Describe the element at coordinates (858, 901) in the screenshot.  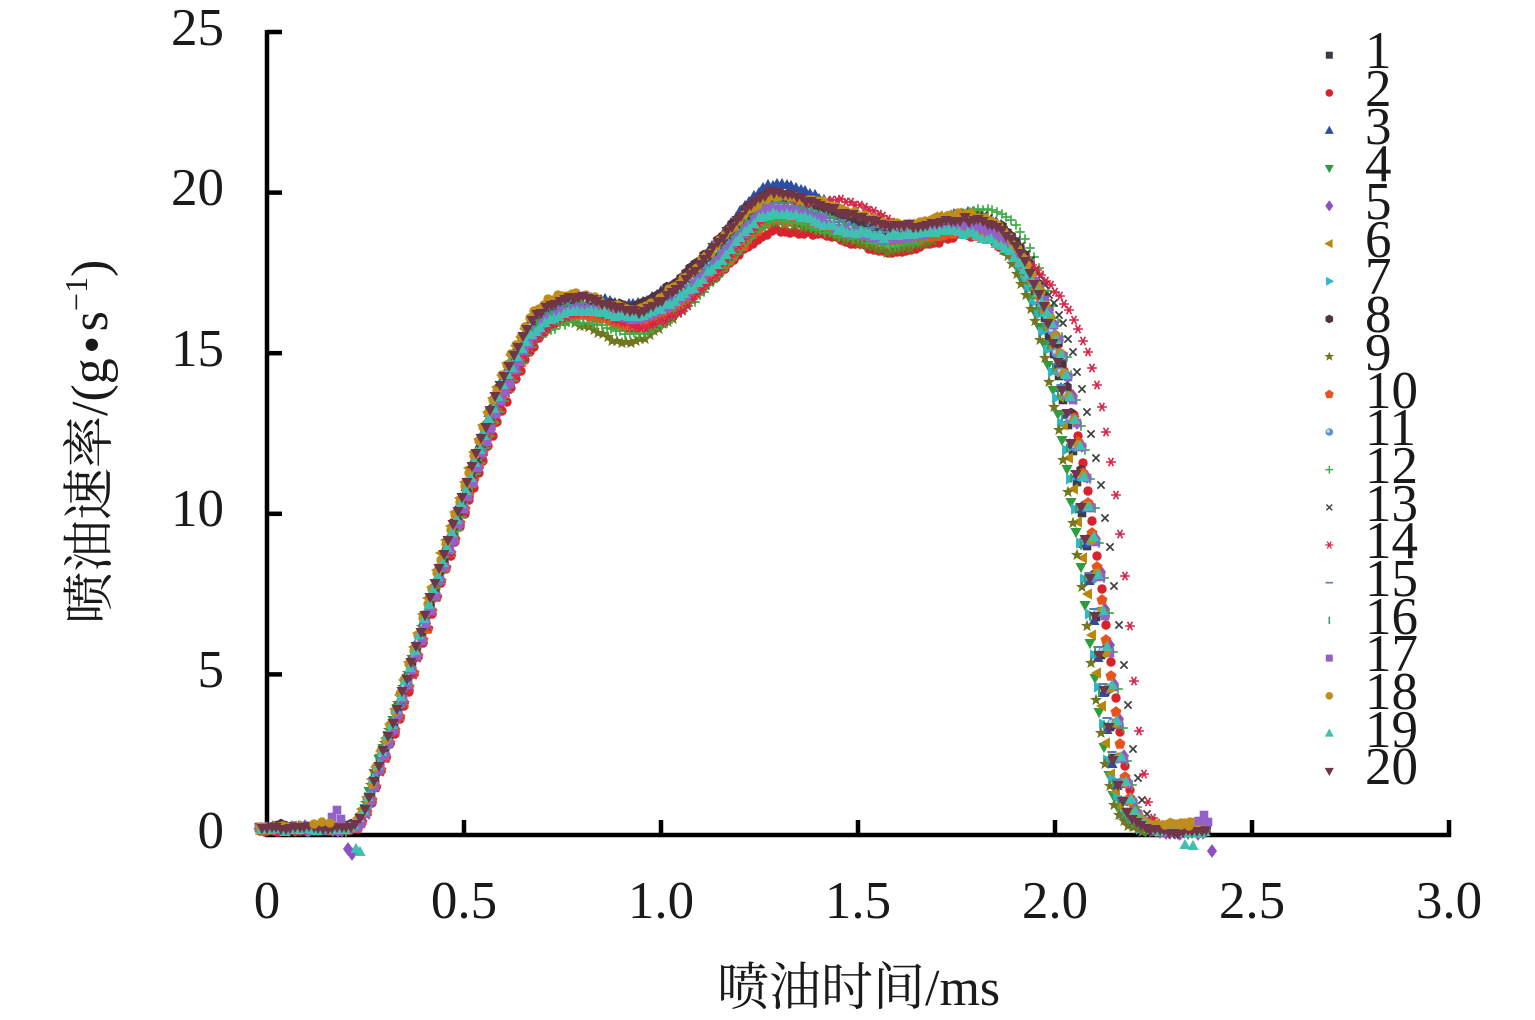
I see `svg-text: 1.5` at that location.